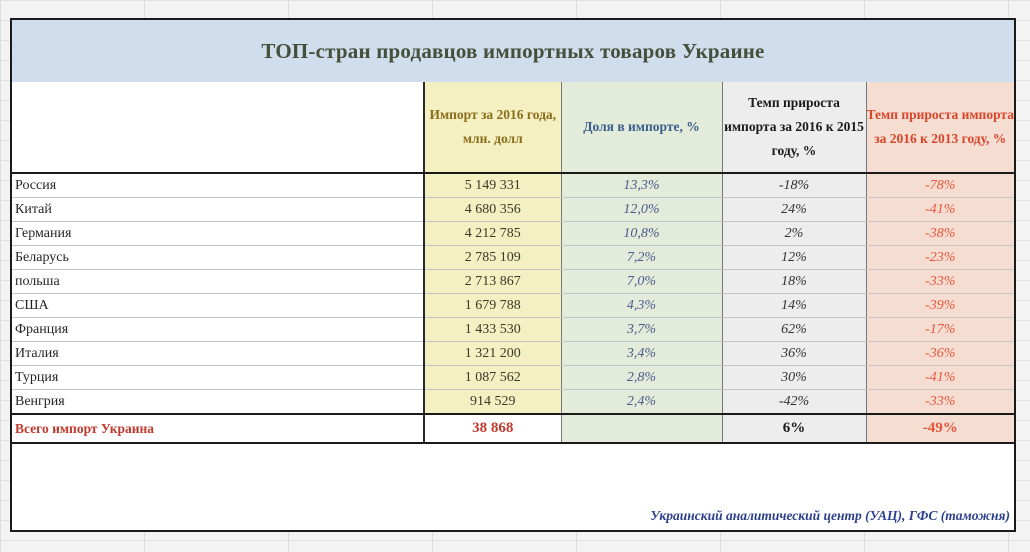 The height and width of the screenshot is (552, 1030). What do you see at coordinates (794, 377) in the screenshot?
I see `cell-growth-2015: 30%` at bounding box center [794, 377].